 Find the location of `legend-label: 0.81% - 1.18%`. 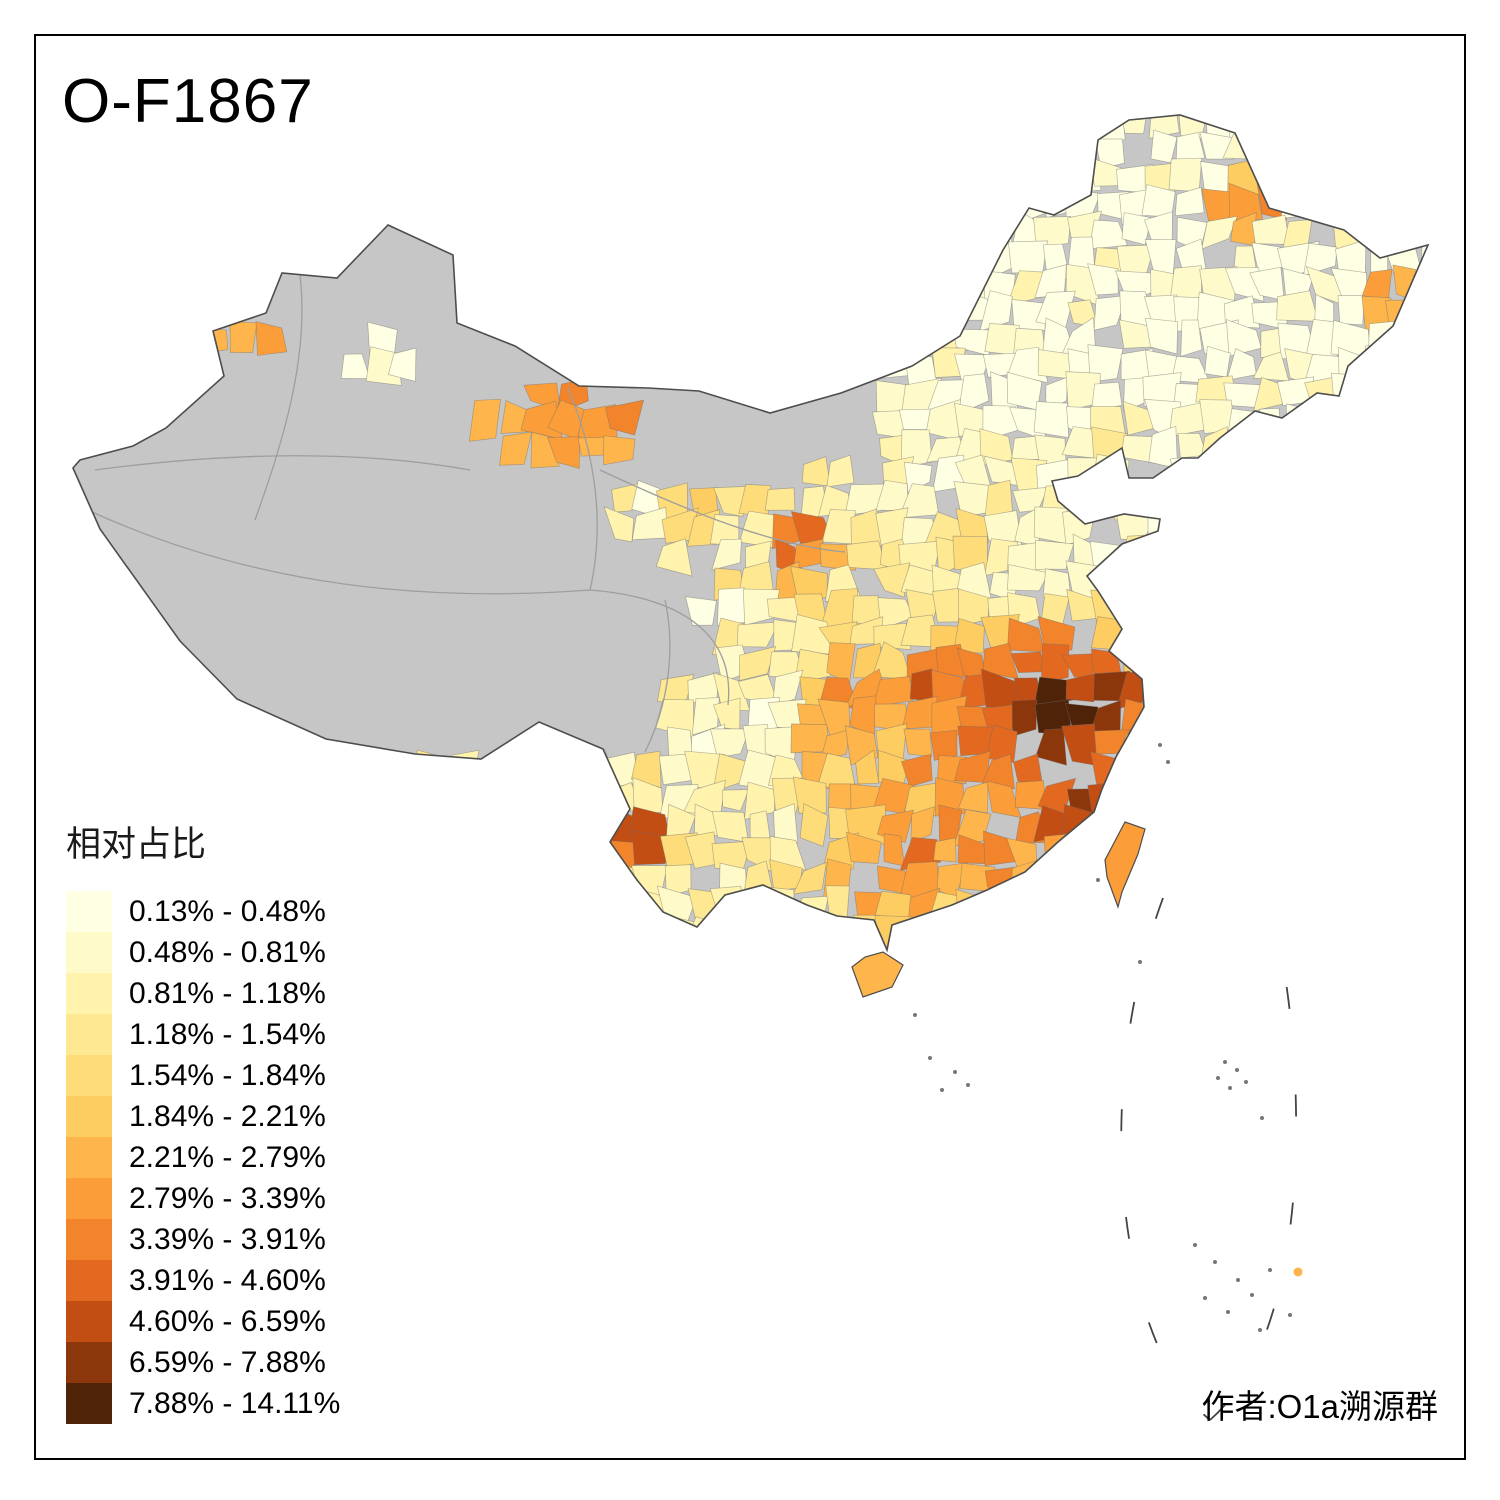

legend-label: 0.81% - 1.18% is located at coordinates (227, 993).